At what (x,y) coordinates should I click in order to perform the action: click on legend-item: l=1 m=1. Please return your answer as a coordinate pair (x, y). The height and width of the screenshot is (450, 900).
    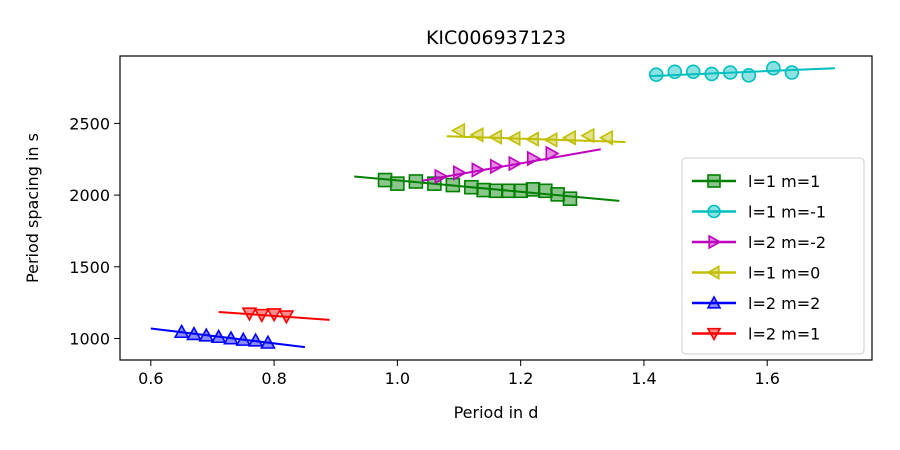
    Looking at the image, I should click on (756, 181).